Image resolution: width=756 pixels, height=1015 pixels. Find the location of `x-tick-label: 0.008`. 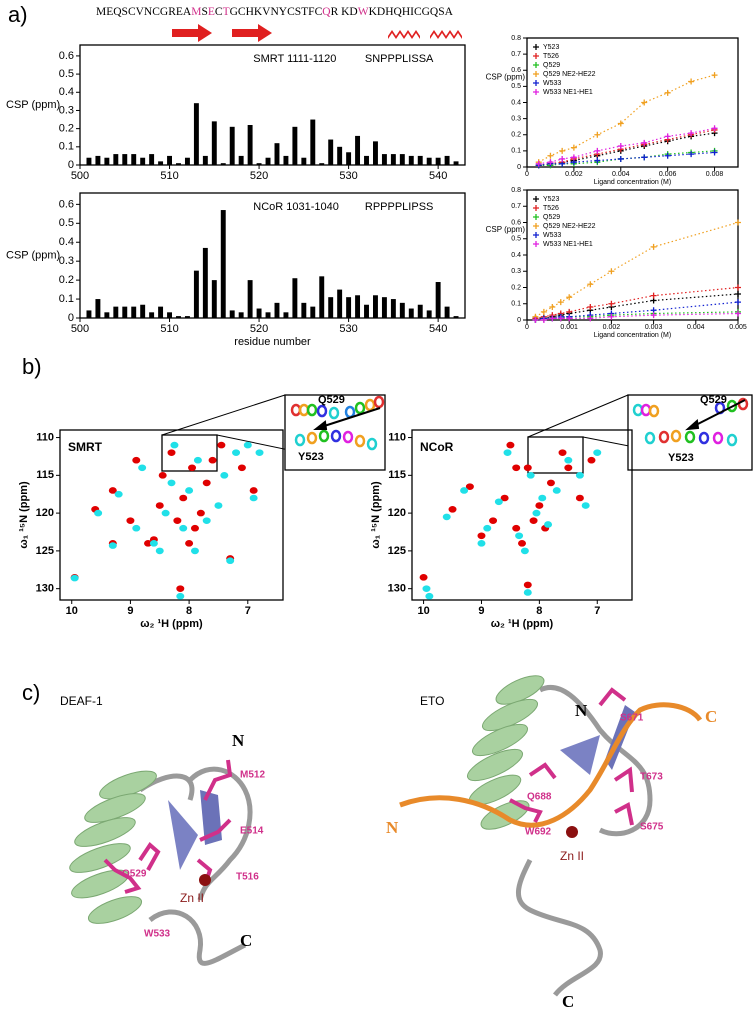

x-tick-label: 0.008 is located at coordinates (715, 174).